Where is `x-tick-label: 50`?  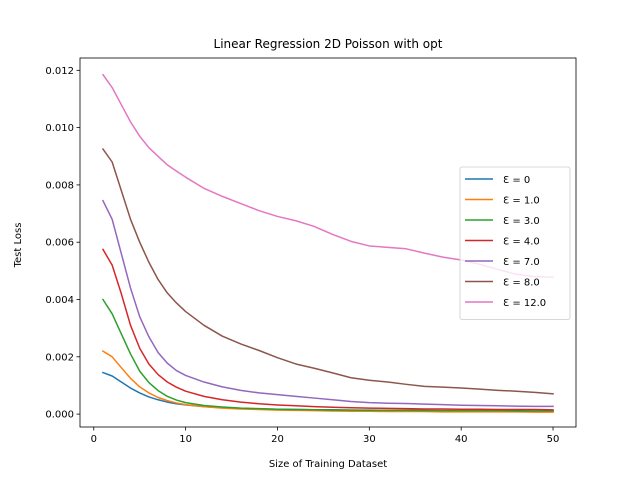
x-tick-label: 50 is located at coordinates (553, 439).